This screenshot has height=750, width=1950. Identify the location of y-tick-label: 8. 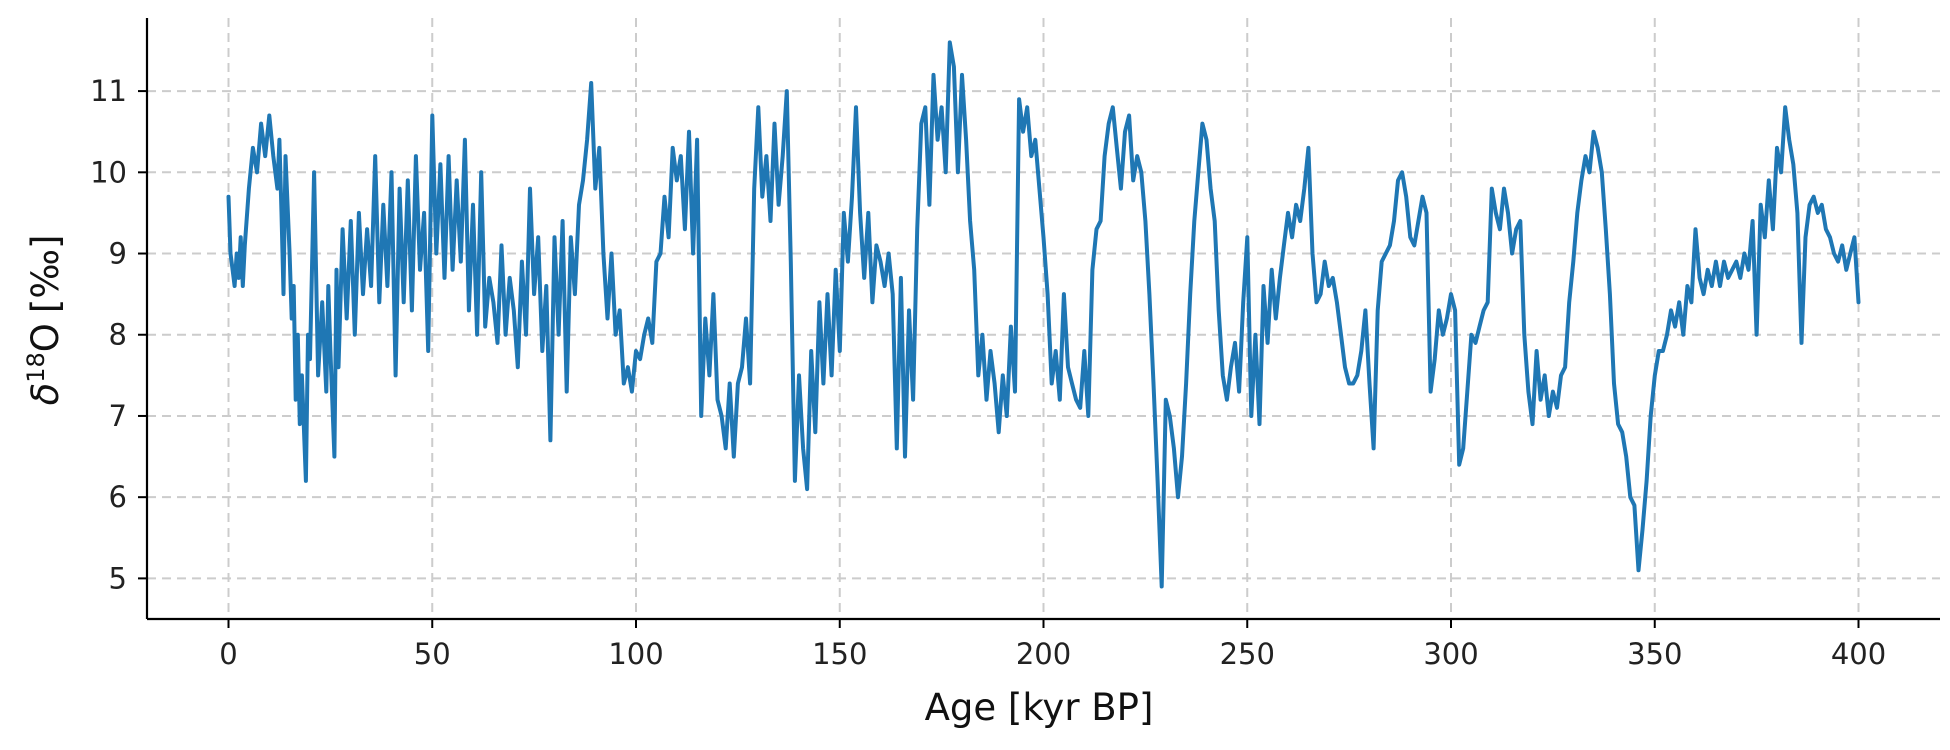
(118, 335).